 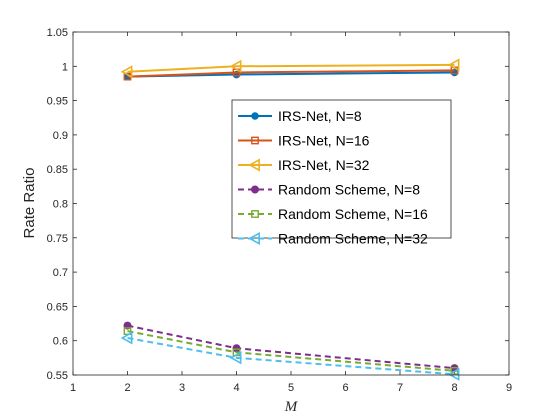 I want to click on y-tick-label: 0.85, so click(x=57, y=170).